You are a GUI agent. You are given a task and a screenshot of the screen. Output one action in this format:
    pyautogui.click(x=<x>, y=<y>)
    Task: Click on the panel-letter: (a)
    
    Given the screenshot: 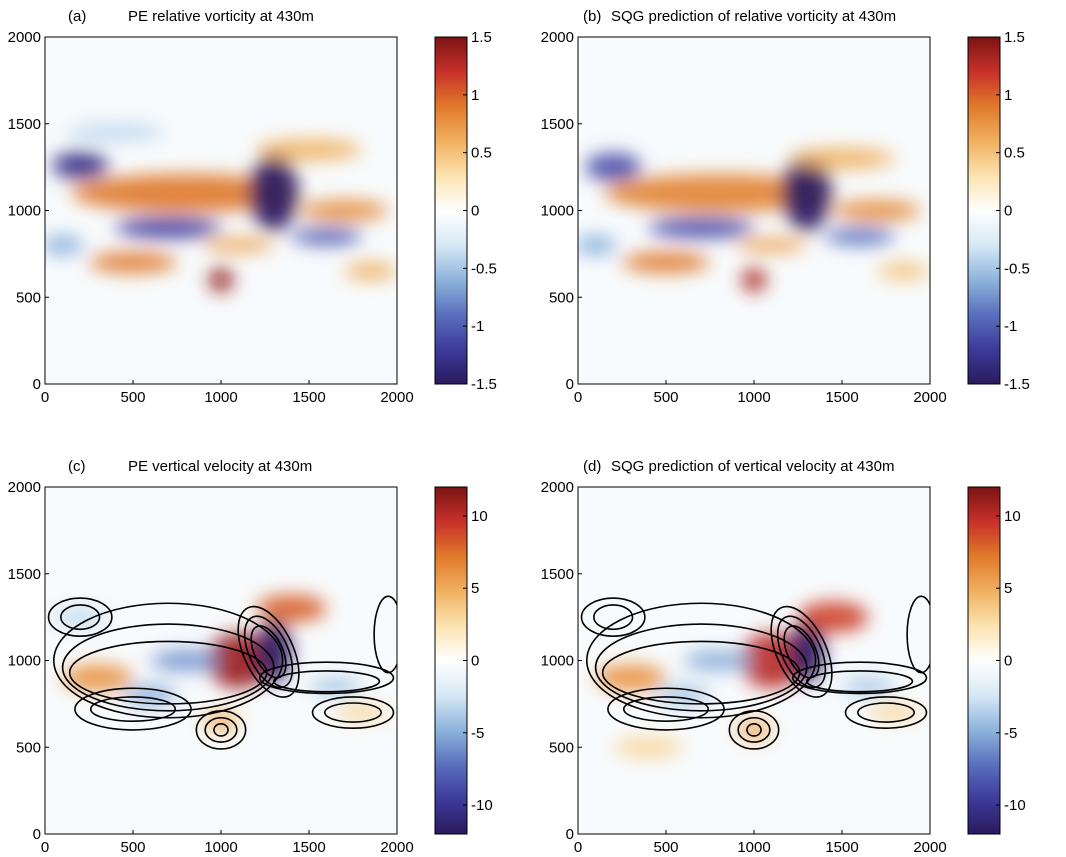 What is the action you would take?
    pyautogui.click(x=77, y=16)
    